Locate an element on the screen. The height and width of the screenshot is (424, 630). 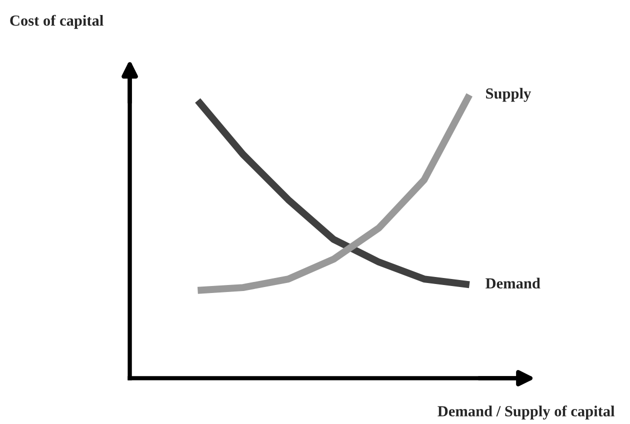
series-label: Supply is located at coordinates (508, 95).